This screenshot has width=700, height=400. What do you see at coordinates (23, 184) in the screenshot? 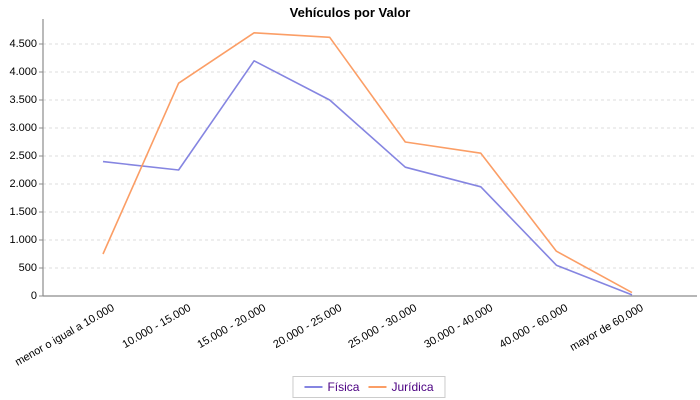
I see `y-tick-label: 2.000` at bounding box center [23, 184].